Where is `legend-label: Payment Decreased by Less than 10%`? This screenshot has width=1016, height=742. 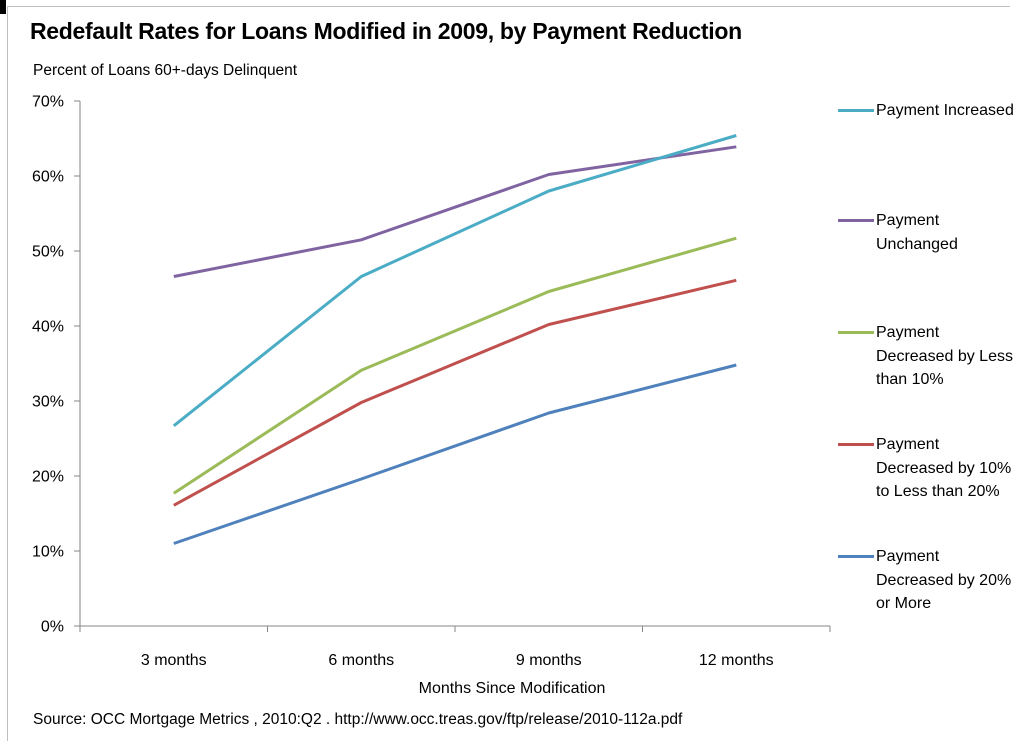 legend-label: Payment Decreased by Less than 10% is located at coordinates (944, 356).